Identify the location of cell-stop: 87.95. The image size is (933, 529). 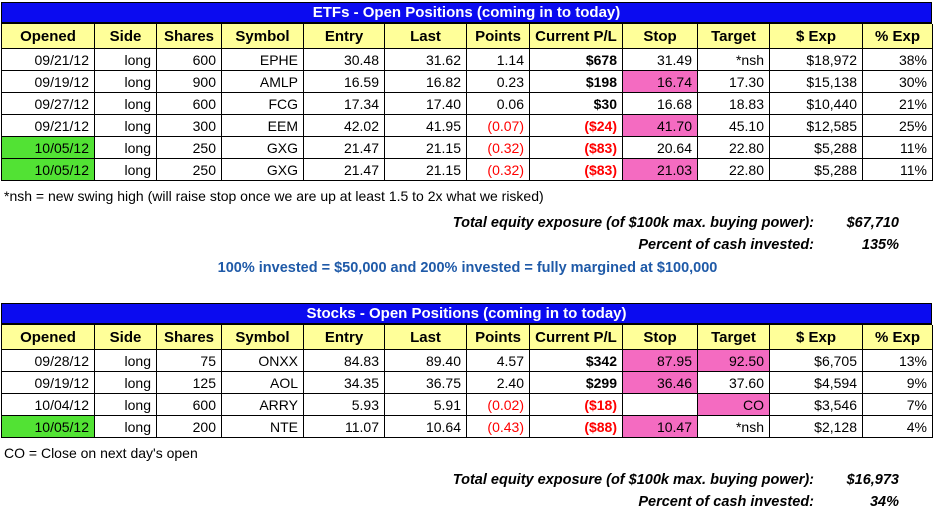
(660, 360).